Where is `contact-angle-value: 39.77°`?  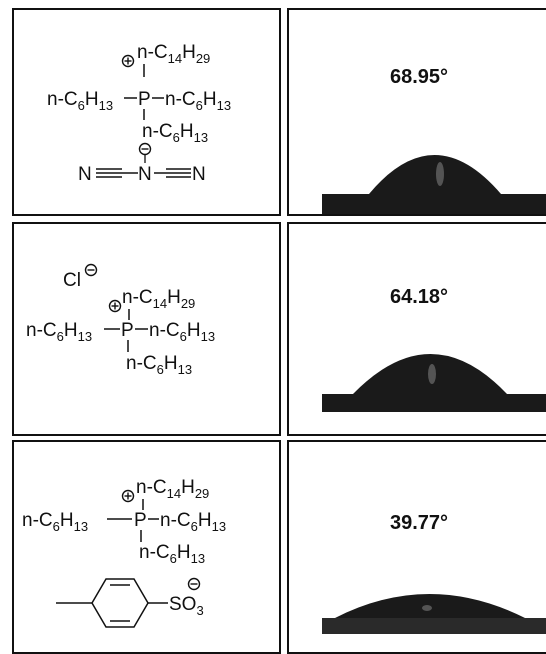 contact-angle-value: 39.77° is located at coordinates (419, 523).